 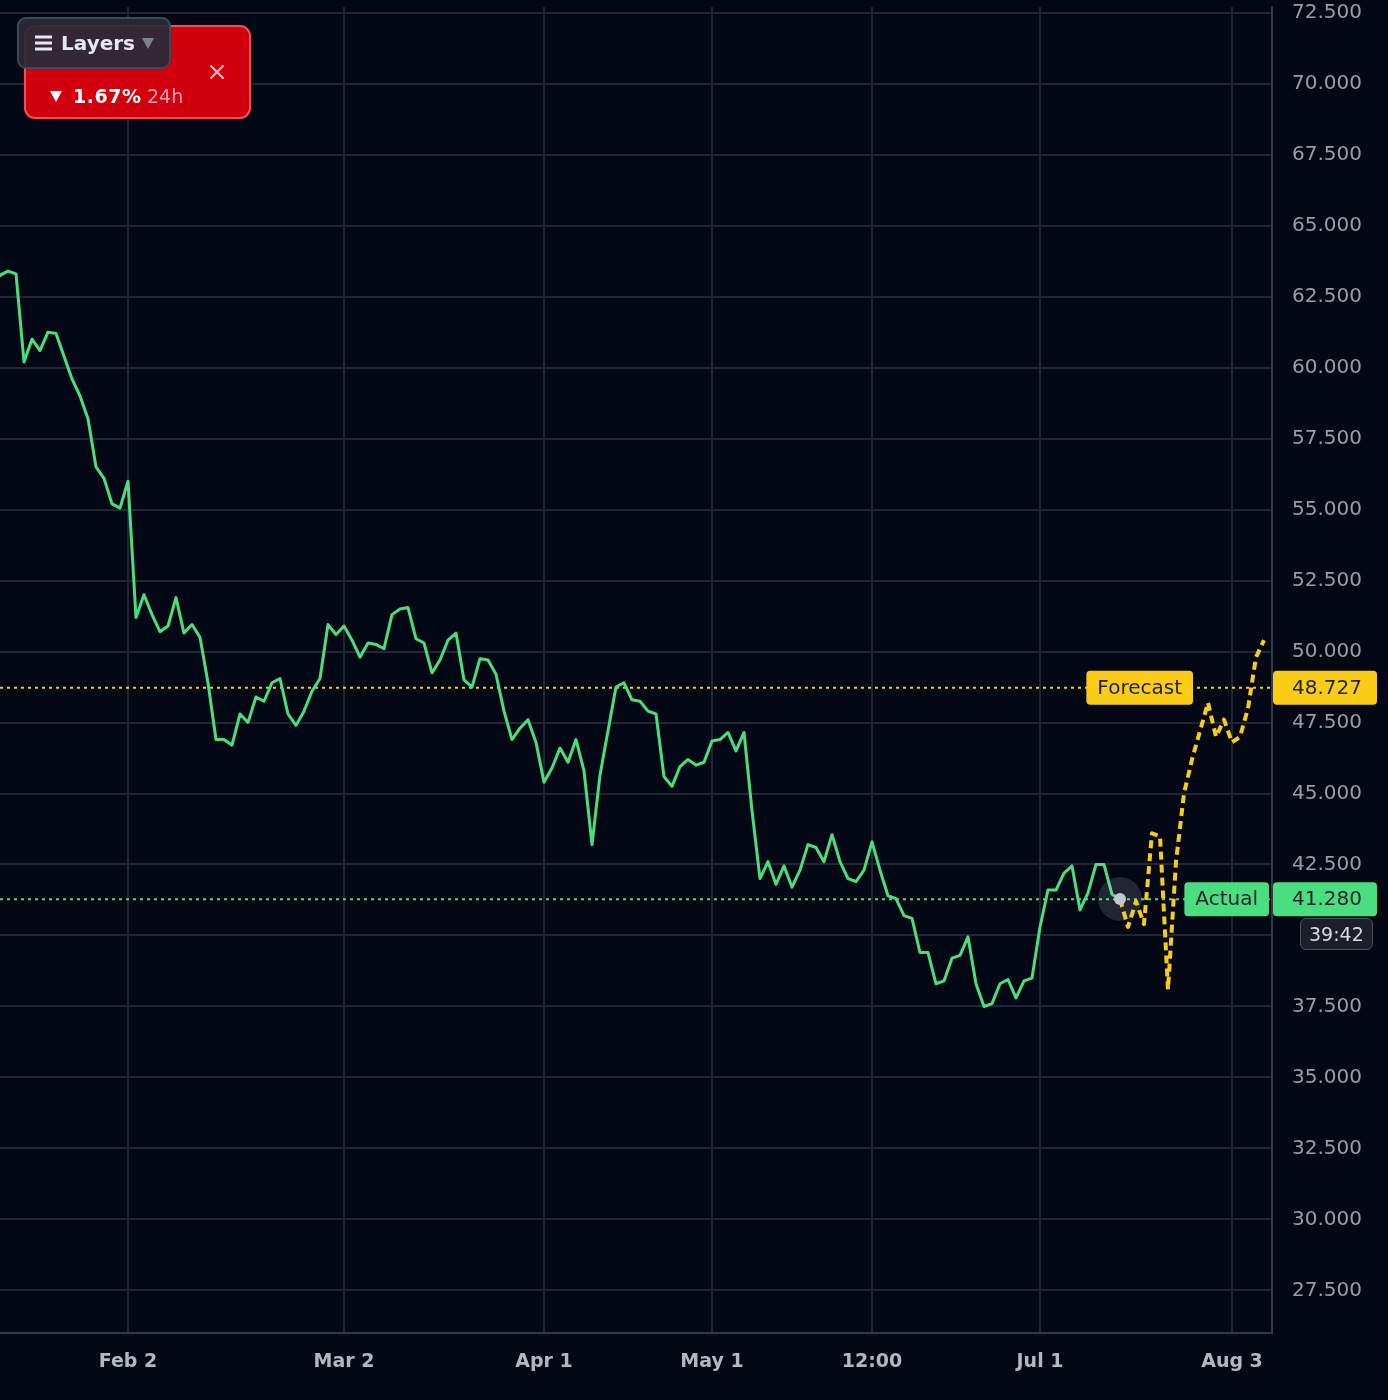 I want to click on y-tick-label: 50.000, so click(x=1327, y=649).